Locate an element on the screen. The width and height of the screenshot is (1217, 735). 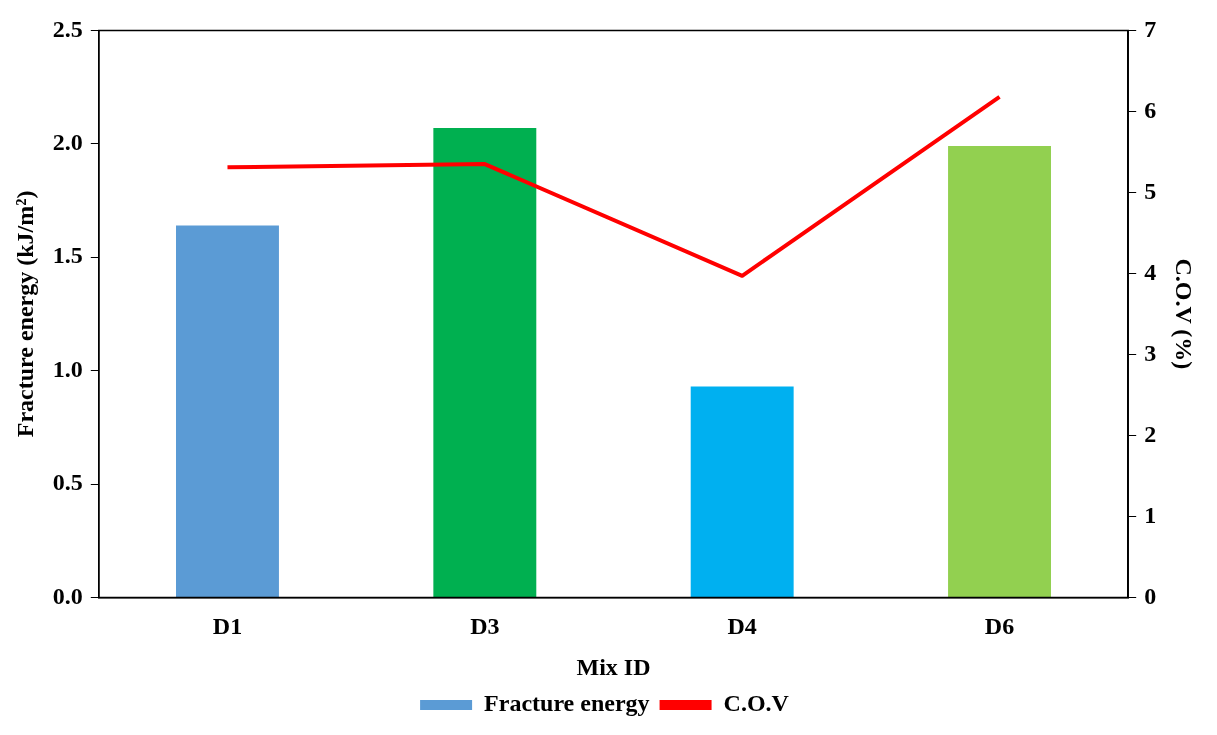
y-tick-label: 2.5 is located at coordinates (67, 28).